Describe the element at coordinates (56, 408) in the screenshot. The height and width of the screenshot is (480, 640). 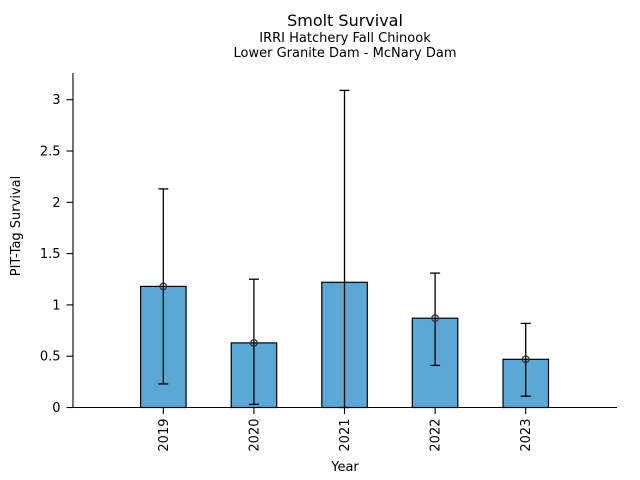
I see `y-tick-label: 0` at that location.